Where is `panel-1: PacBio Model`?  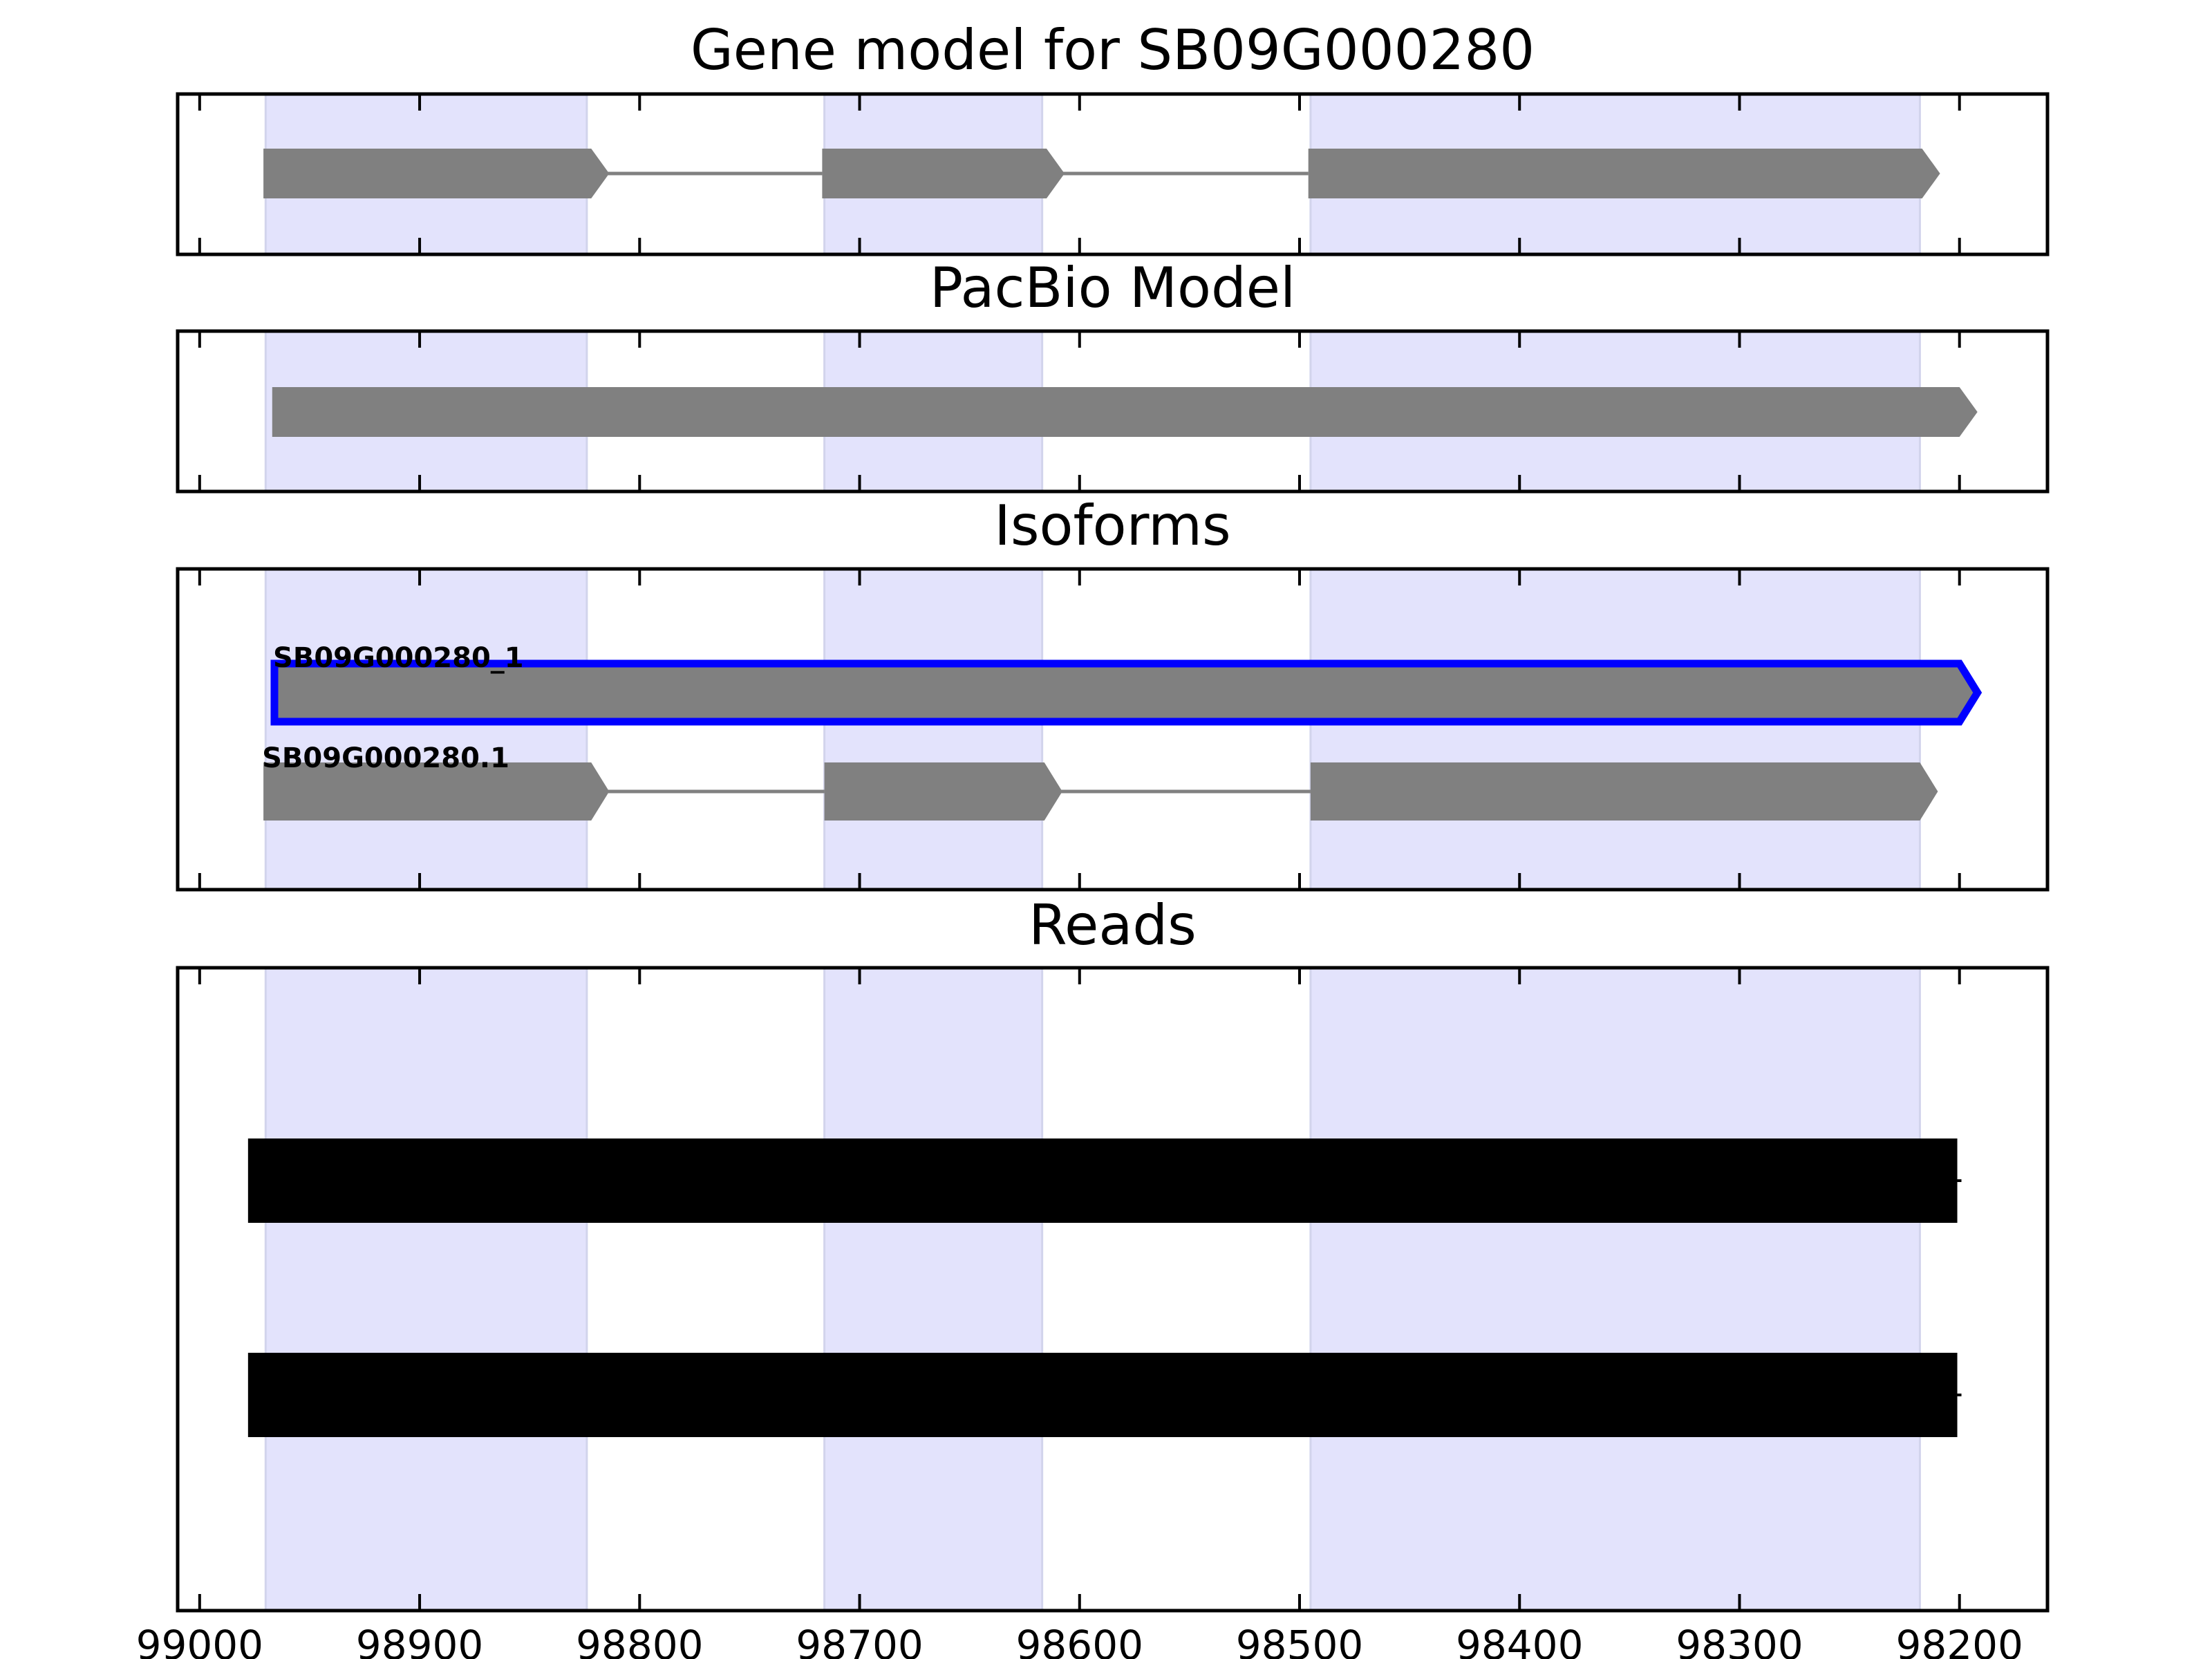
panel-1: PacBio Model is located at coordinates (1113, 375).